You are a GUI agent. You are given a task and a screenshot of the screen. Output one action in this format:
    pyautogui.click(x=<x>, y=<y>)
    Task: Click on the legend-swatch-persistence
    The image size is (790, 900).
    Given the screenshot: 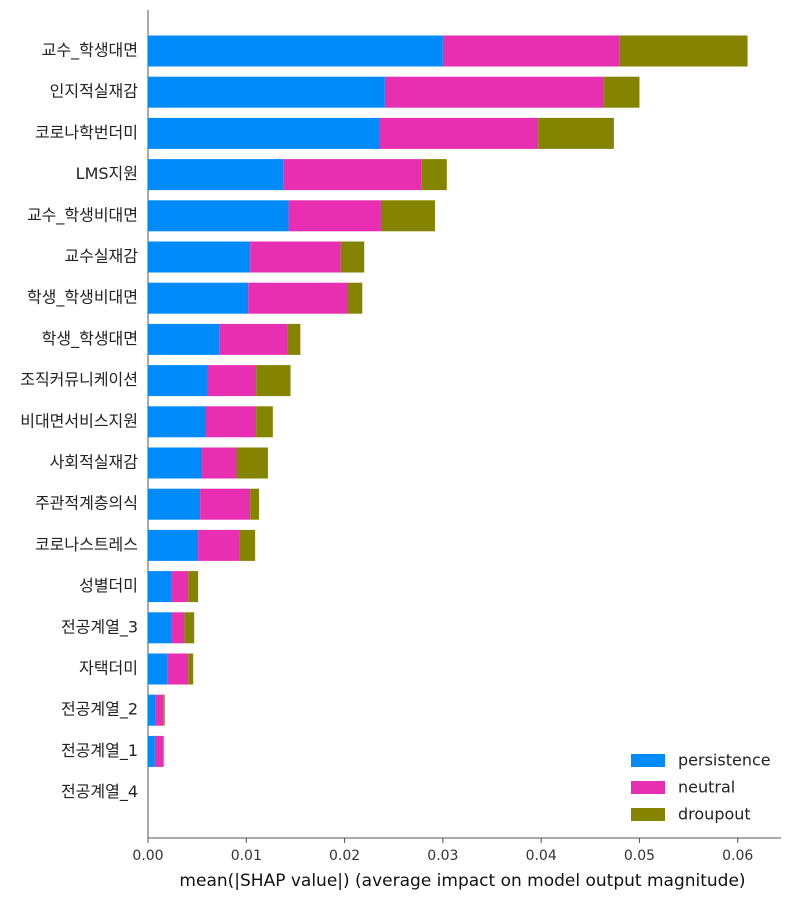 What is the action you would take?
    pyautogui.click(x=648, y=760)
    